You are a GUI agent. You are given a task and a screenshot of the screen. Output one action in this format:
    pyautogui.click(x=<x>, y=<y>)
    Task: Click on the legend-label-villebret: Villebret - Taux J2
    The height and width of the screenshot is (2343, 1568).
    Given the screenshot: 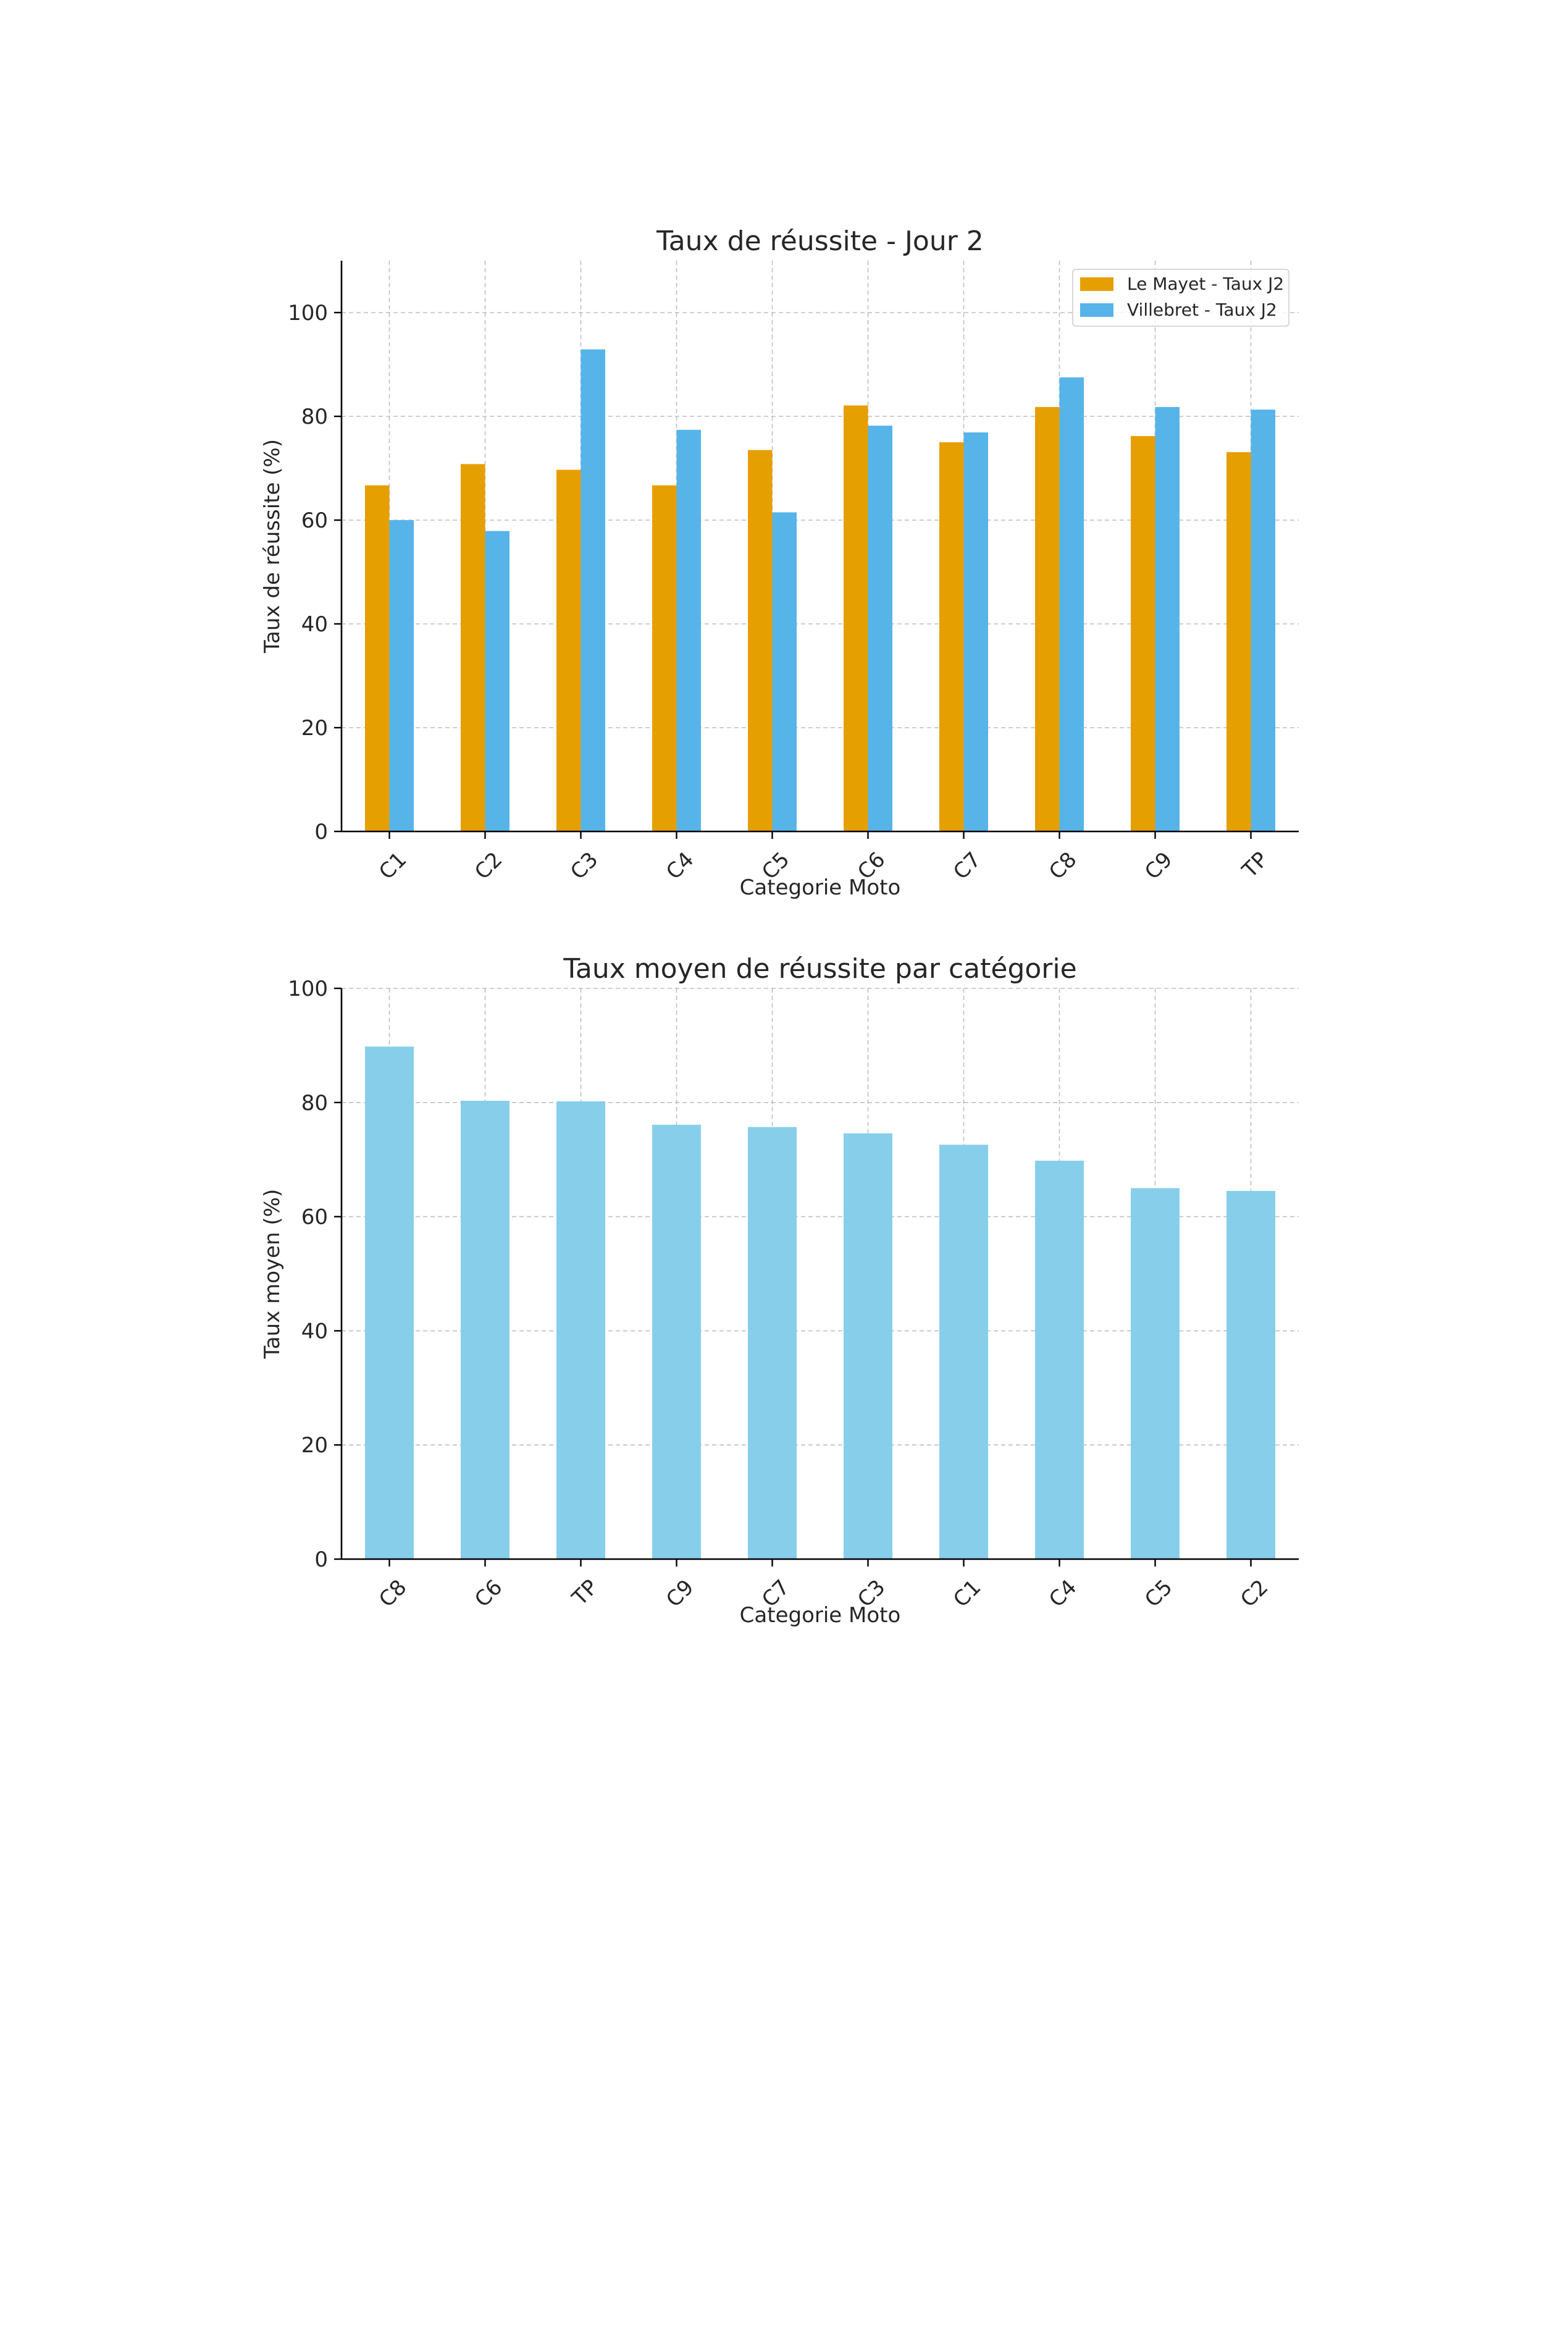 What is the action you would take?
    pyautogui.click(x=1202, y=310)
    